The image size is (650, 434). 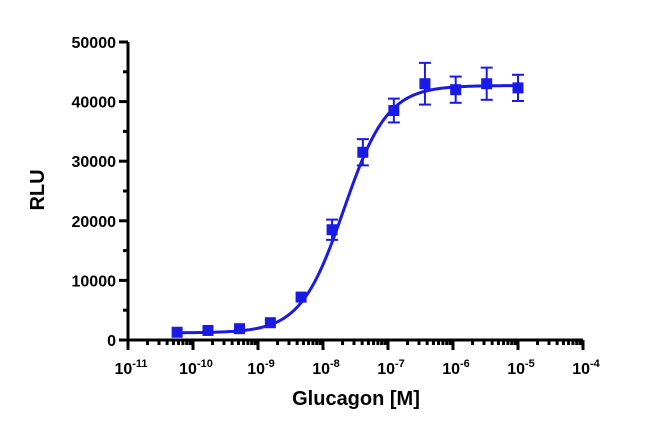 I want to click on x-axis: 10⁻¹¹ 10⁻¹⁰ 10⁻⁹ 10⁻⁸ 10⁻⁷ 10⁻⁶ 10⁻⁵ 10⁻⁴, so click(x=357, y=359).